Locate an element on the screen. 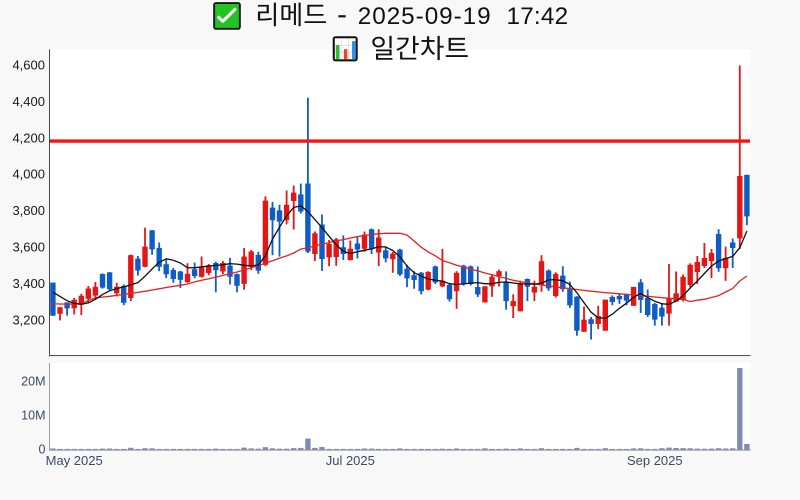 The width and height of the screenshot is (800, 500). svg-text: 0 is located at coordinates (42, 449).